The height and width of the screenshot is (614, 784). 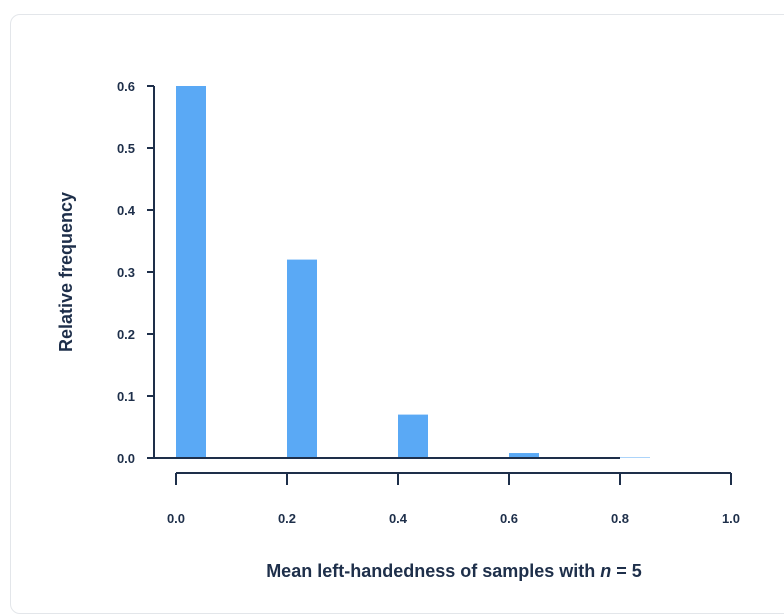 I want to click on x-tick-label-4: 0.8, so click(x=620, y=518).